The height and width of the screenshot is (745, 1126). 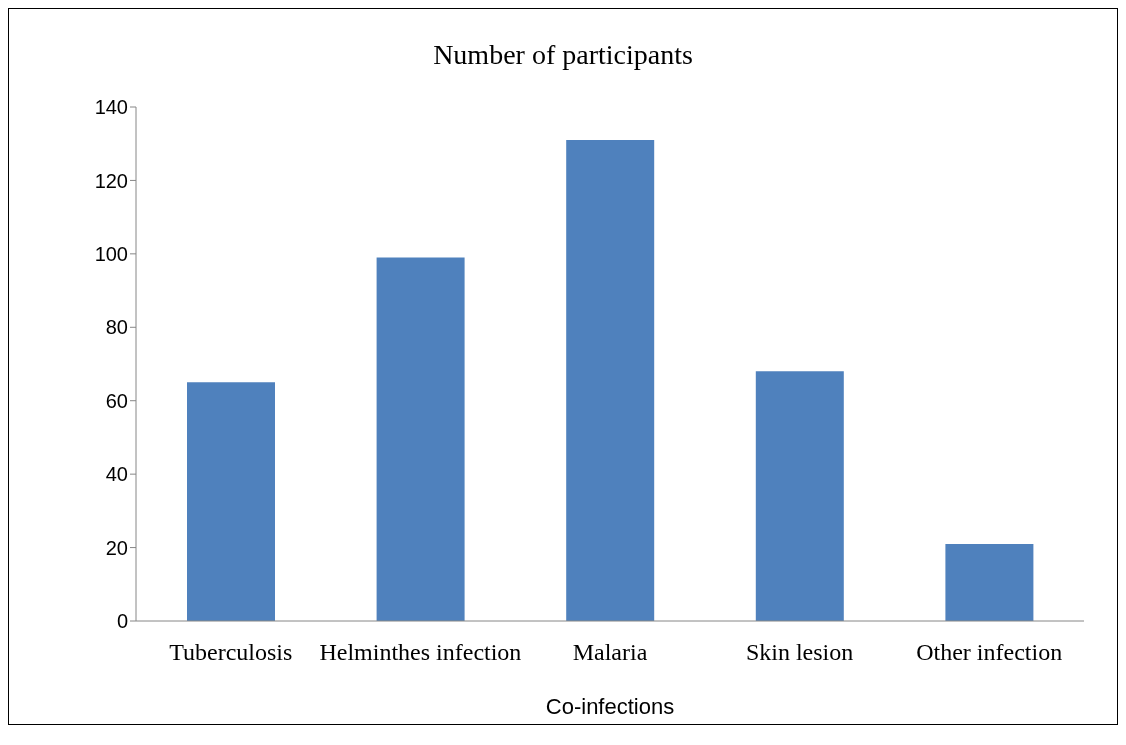 I want to click on y-tick-label: 140, so click(x=111, y=107).